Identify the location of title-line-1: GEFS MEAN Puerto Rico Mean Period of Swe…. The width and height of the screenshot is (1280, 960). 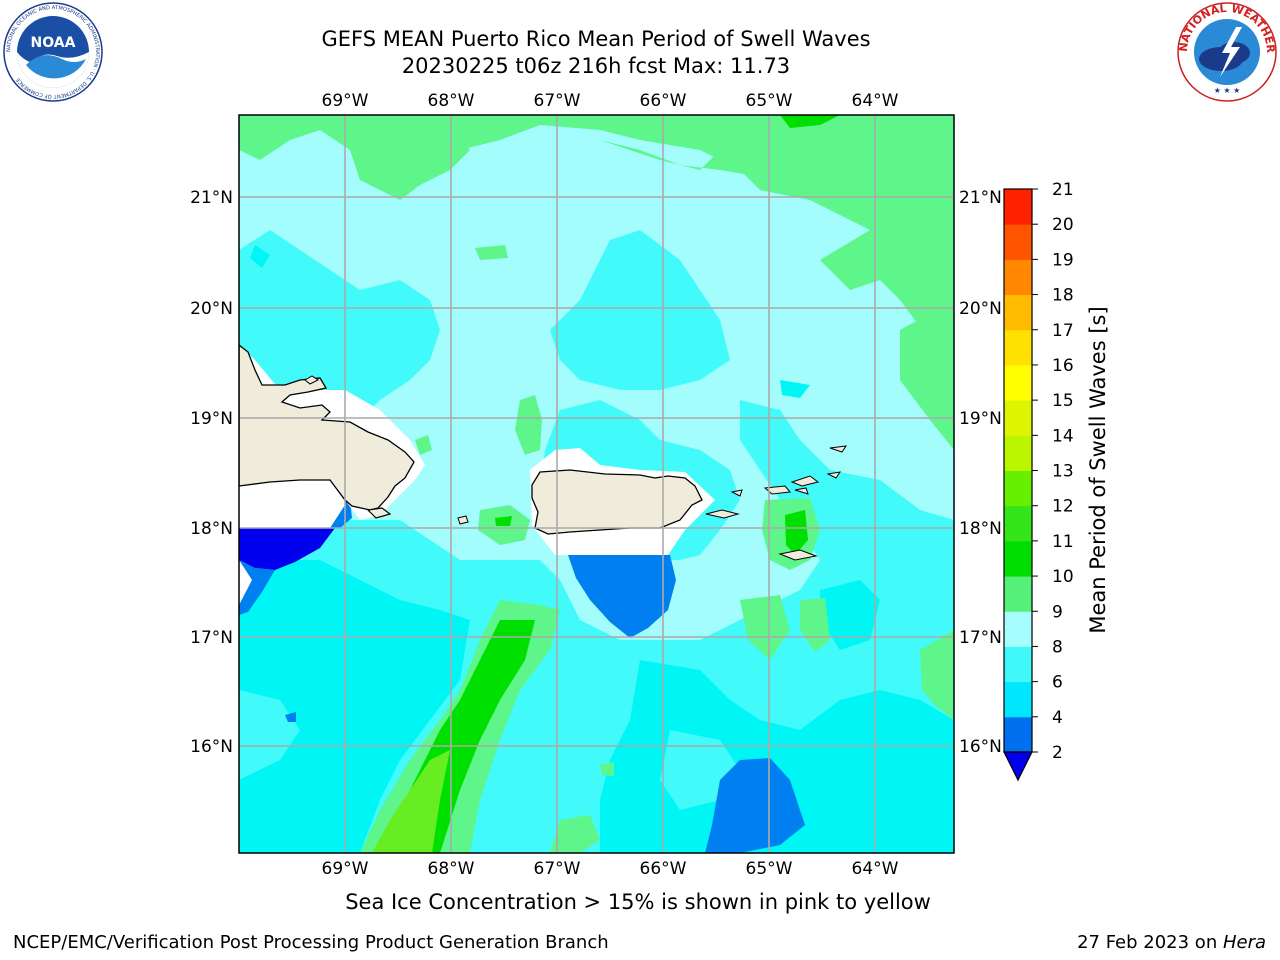
(596, 39).